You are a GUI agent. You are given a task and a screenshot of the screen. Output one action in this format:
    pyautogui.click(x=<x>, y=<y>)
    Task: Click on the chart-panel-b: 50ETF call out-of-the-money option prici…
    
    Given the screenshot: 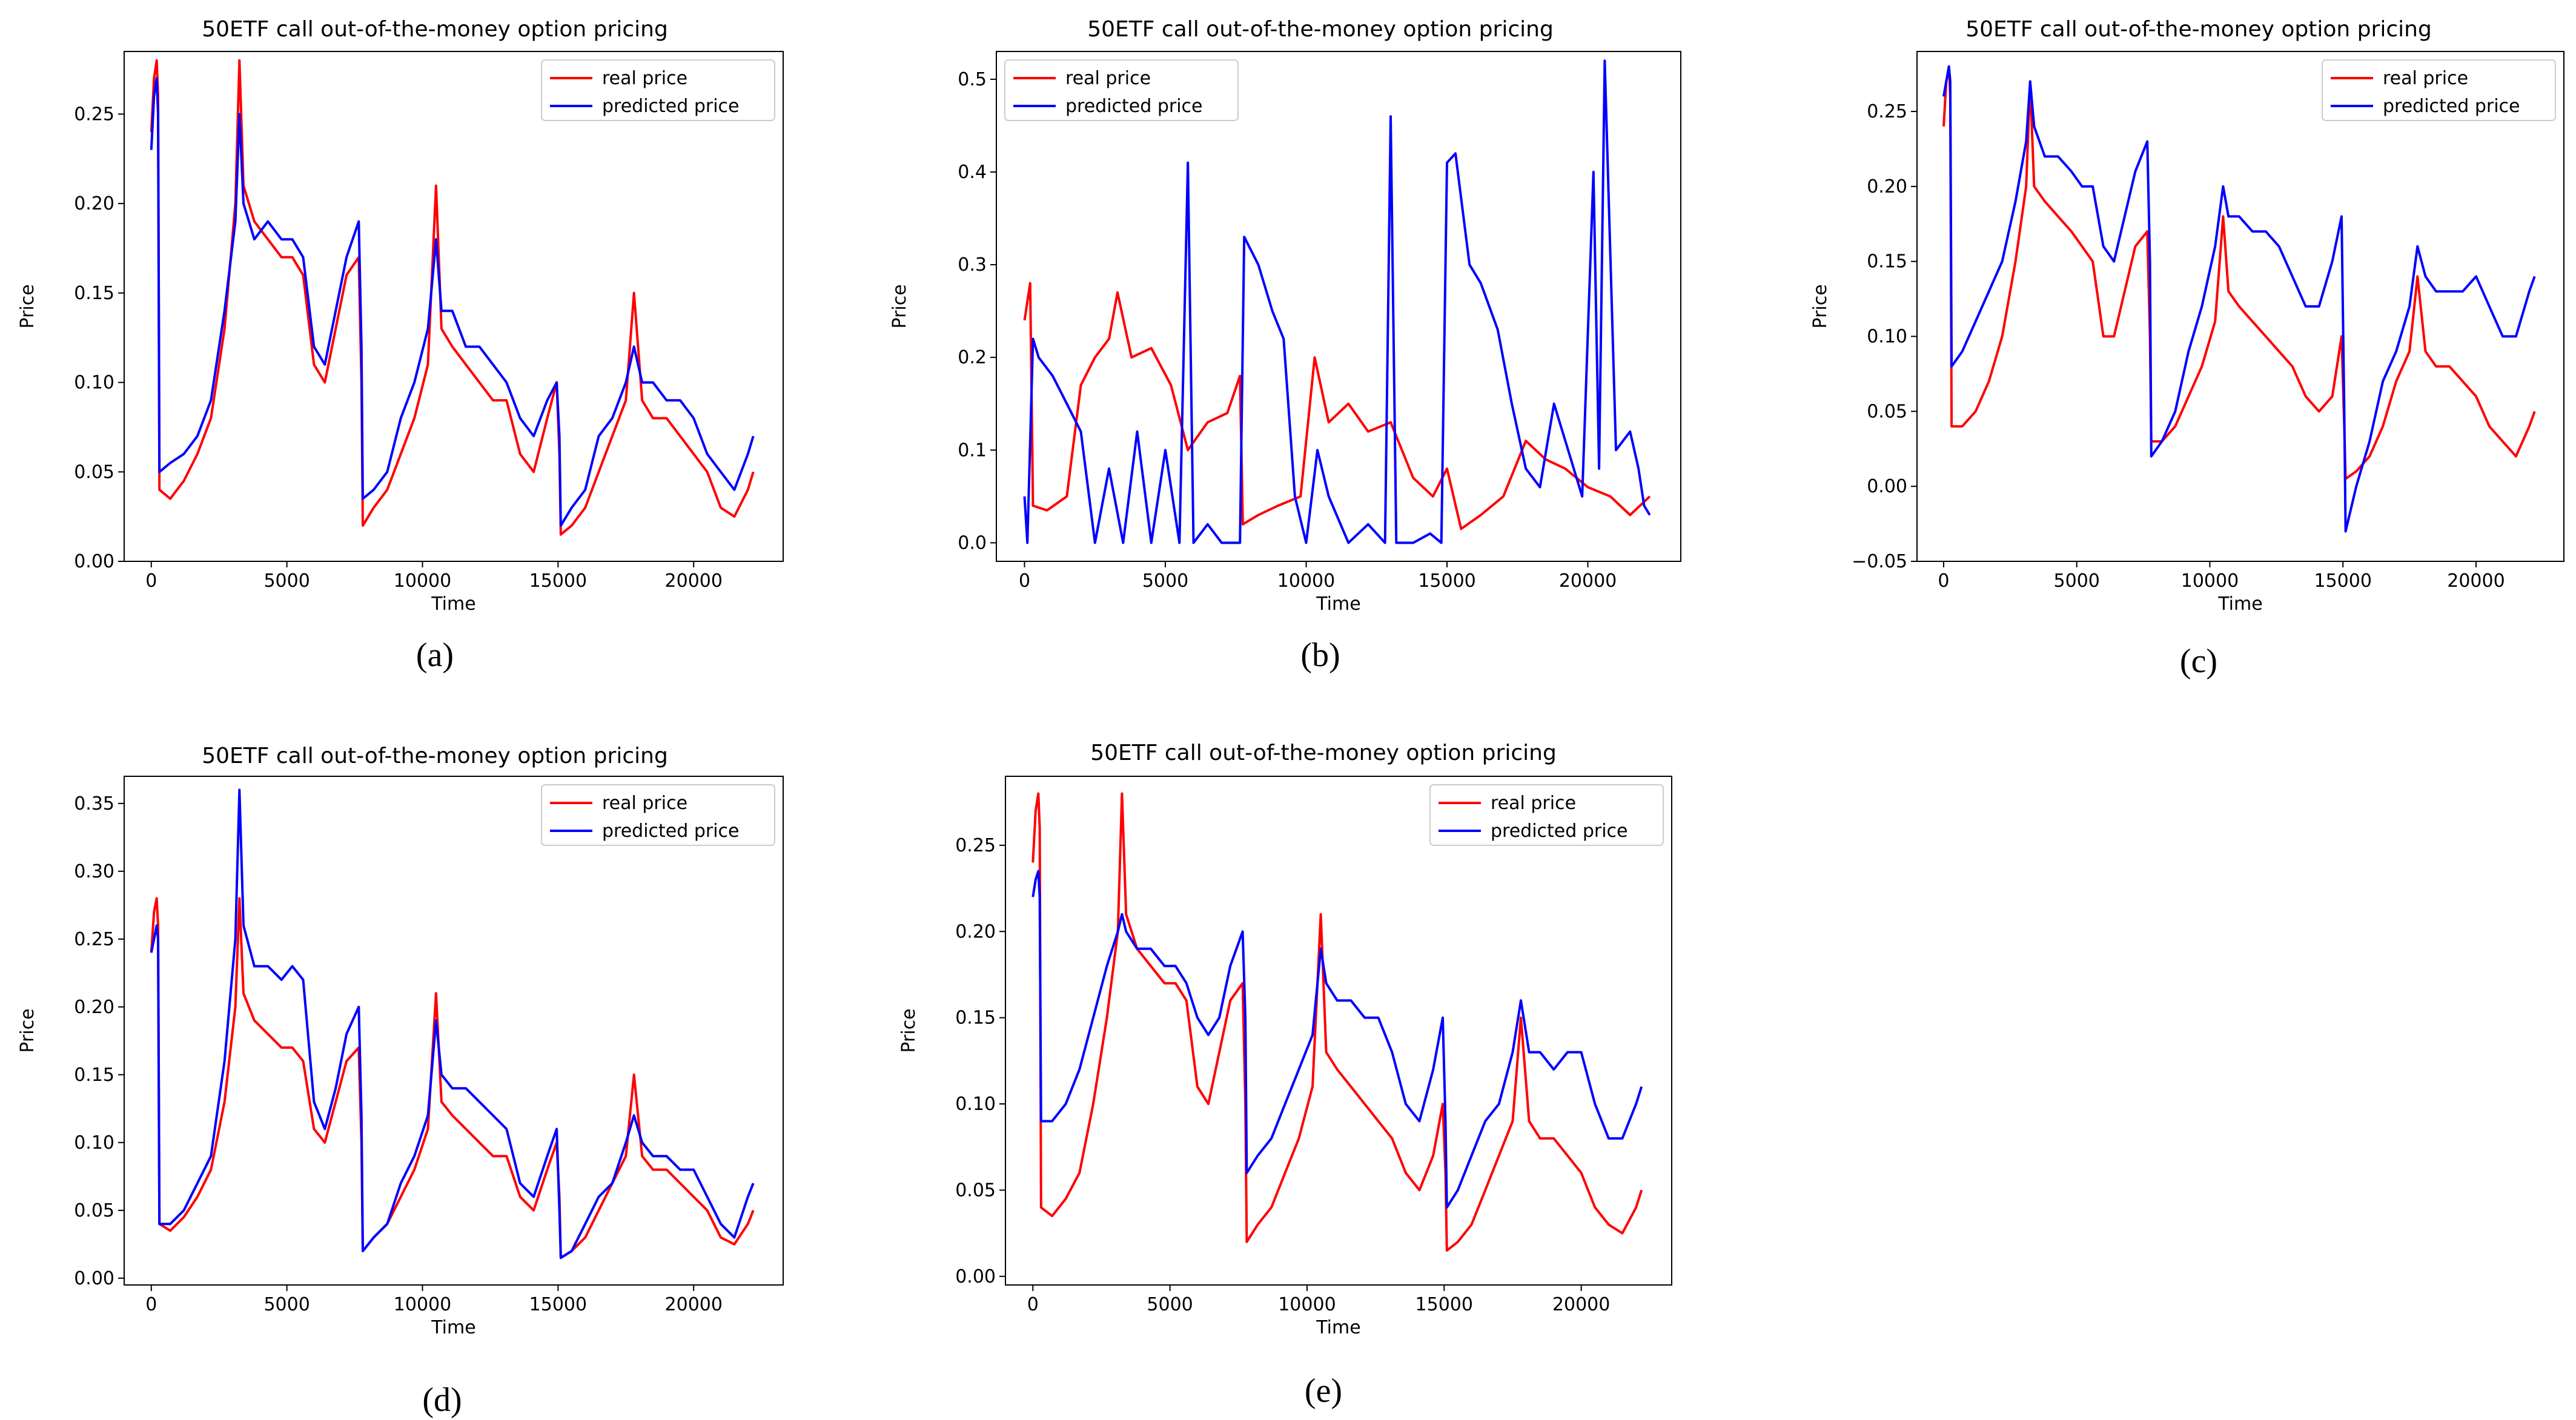 What is the action you would take?
    pyautogui.click(x=1285, y=345)
    